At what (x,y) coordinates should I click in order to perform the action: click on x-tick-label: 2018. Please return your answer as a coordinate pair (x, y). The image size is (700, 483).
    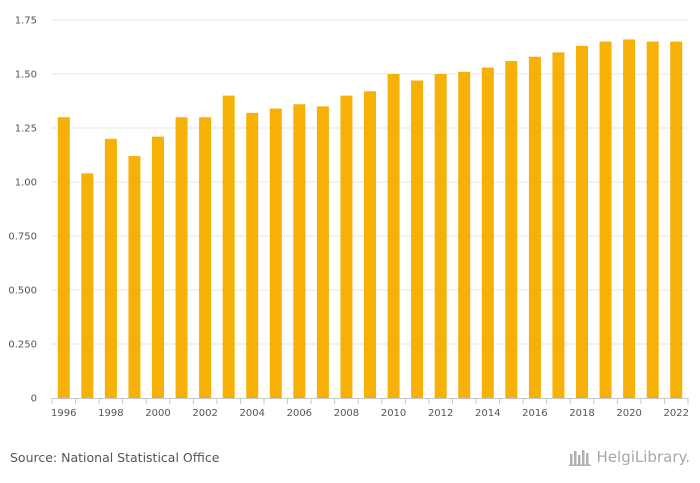
    Looking at the image, I should click on (581, 413).